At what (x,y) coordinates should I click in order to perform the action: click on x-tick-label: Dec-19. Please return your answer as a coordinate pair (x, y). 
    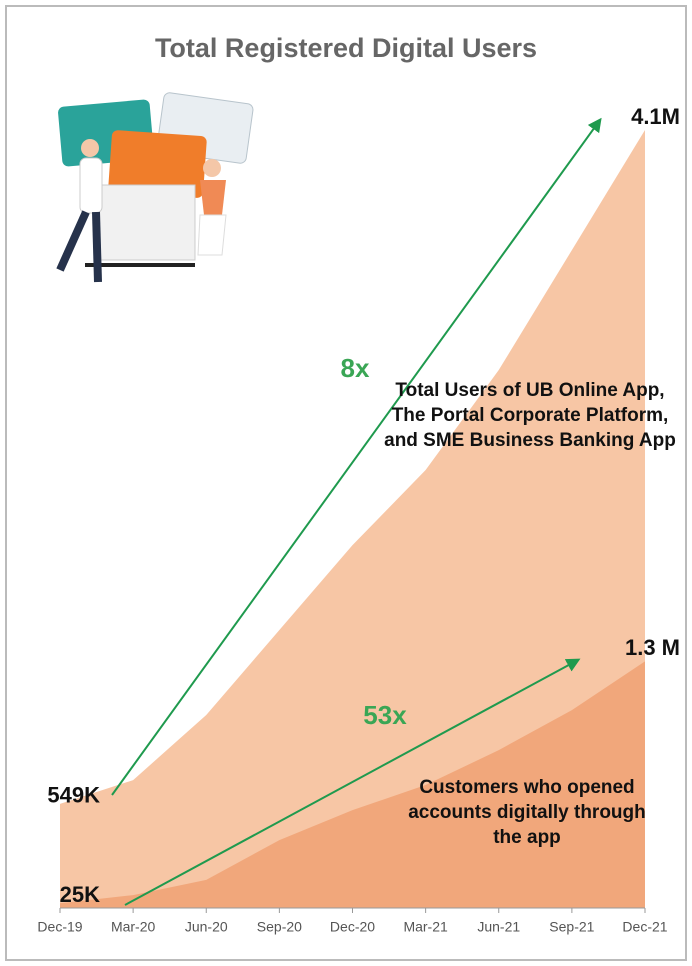
    Looking at the image, I should click on (59, 927).